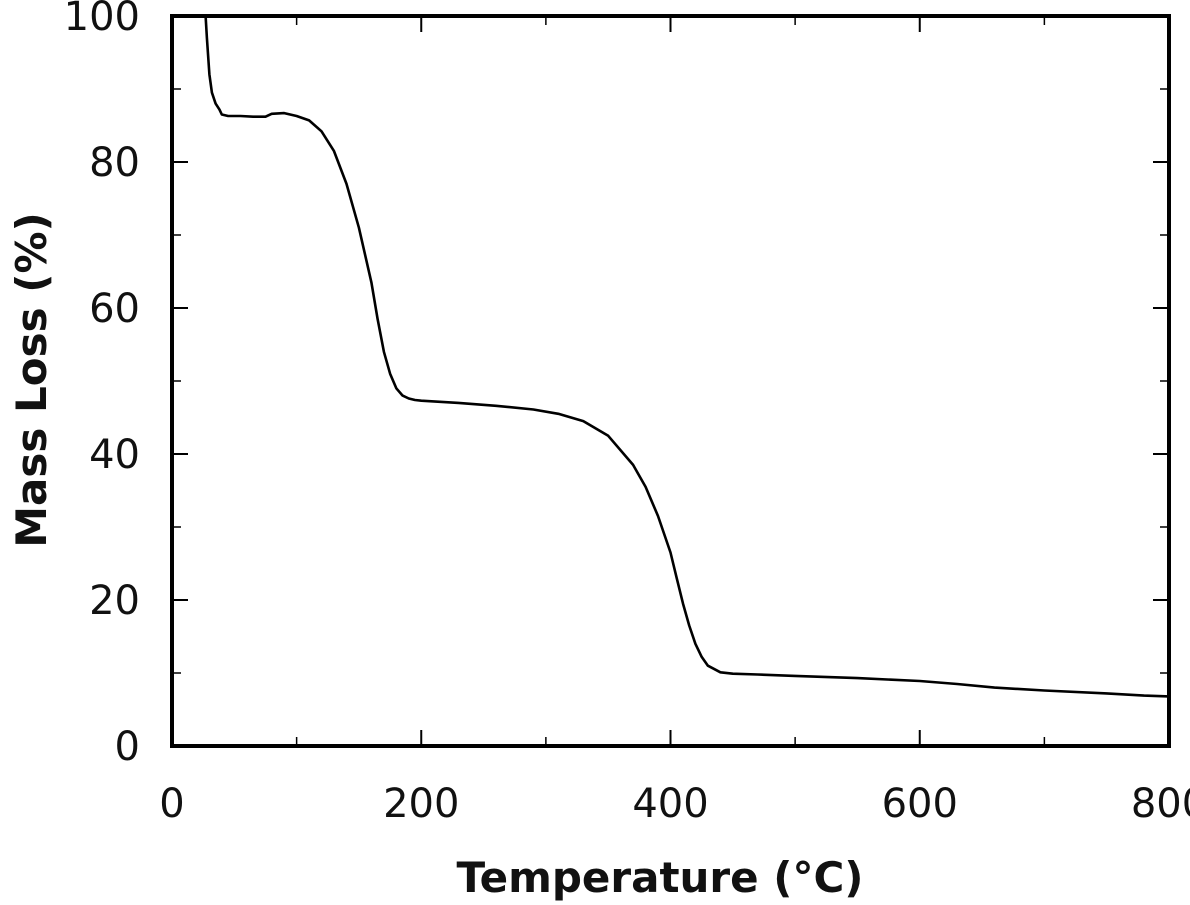  I want to click on y-tick-label: 20, so click(114, 601).